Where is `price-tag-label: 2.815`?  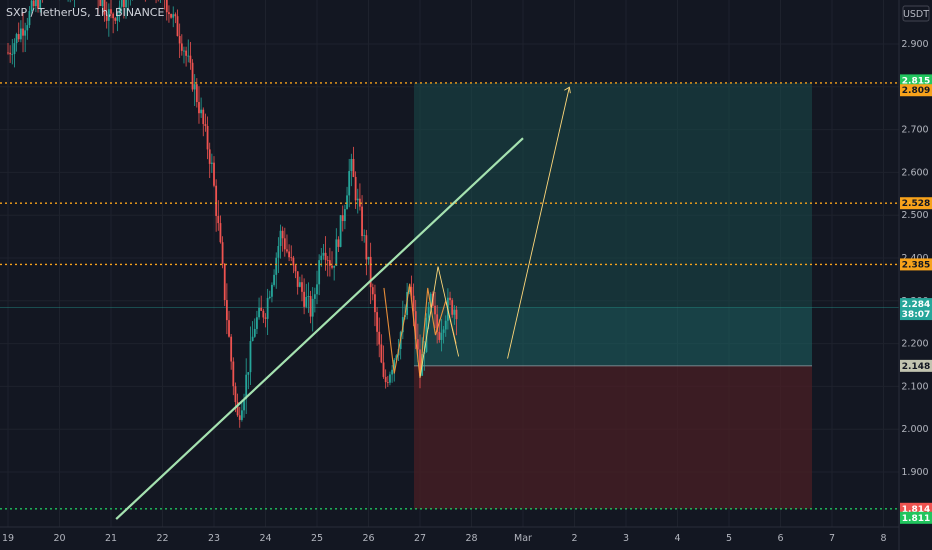
price-tag-label: 2.815 is located at coordinates (916, 81).